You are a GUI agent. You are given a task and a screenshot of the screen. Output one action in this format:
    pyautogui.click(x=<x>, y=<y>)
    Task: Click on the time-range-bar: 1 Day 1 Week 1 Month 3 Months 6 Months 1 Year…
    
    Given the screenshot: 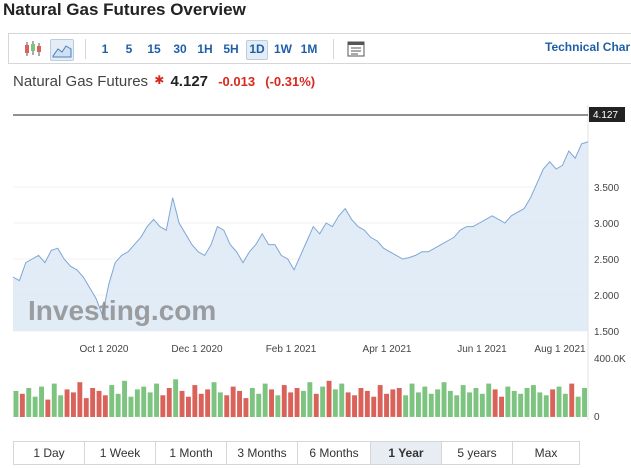 What is the action you would take?
    pyautogui.click(x=296, y=453)
    